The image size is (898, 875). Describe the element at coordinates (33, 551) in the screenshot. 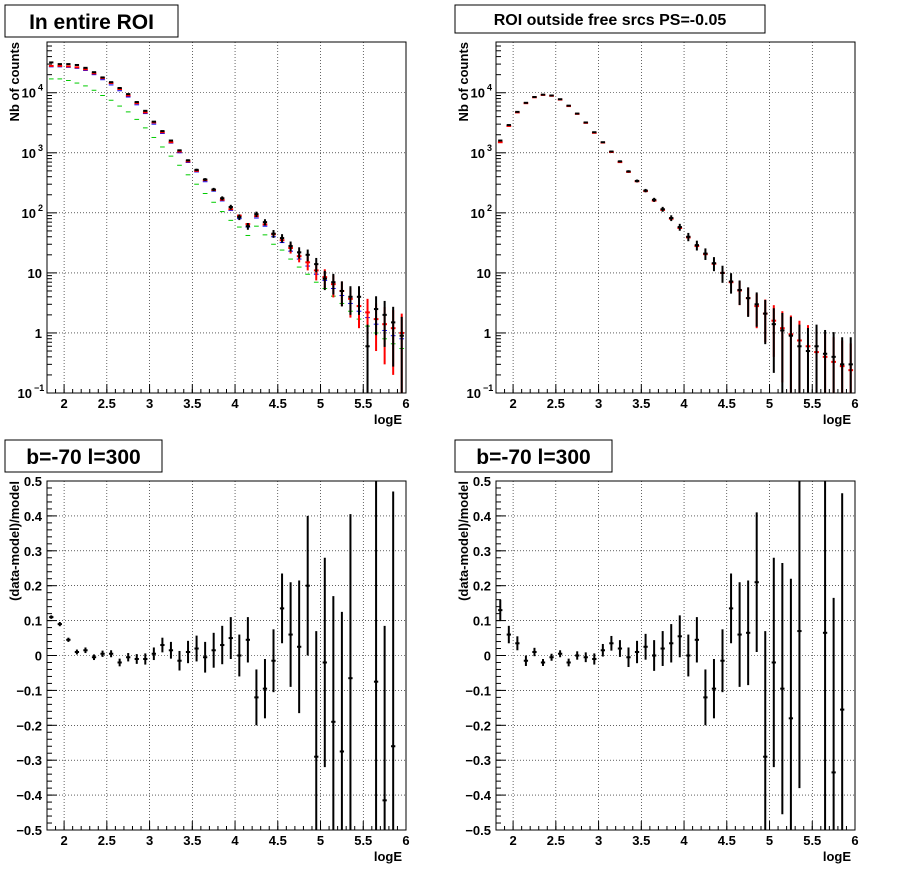

I see `y-tick-label: 0.3` at that location.